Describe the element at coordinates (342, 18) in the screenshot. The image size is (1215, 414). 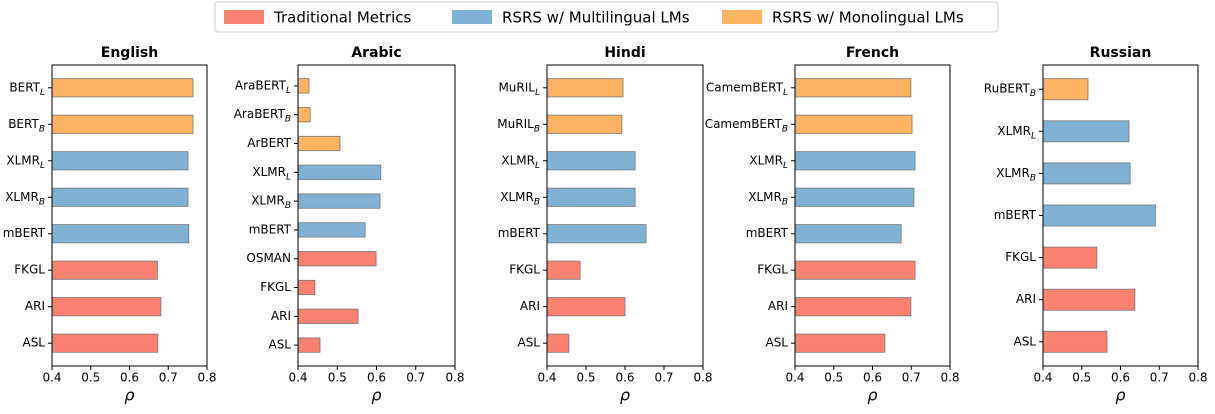
I see `legend-label: Traditional Metrics` at that location.